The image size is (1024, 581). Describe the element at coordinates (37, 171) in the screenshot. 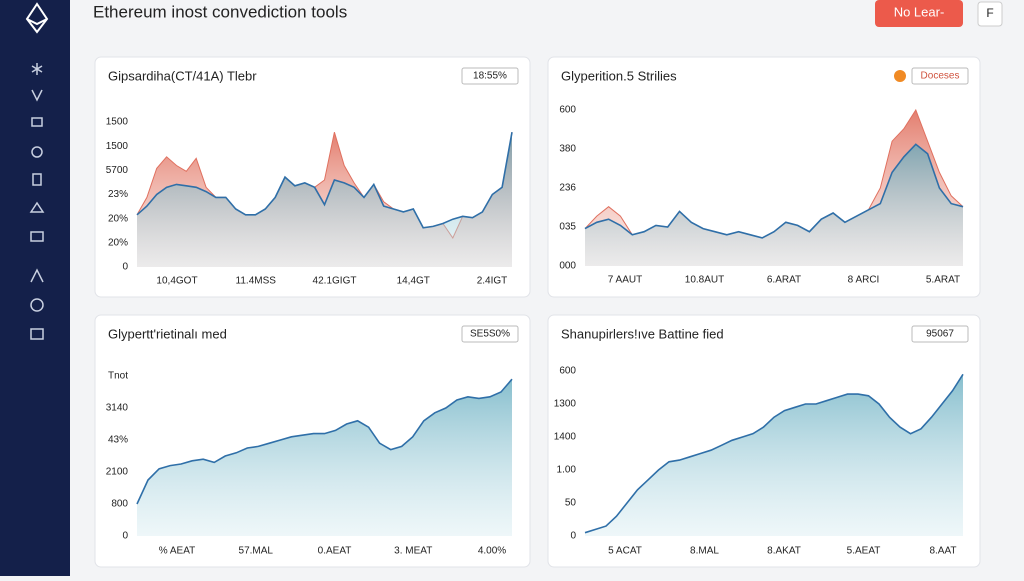

I see `sidebar-icons` at that location.